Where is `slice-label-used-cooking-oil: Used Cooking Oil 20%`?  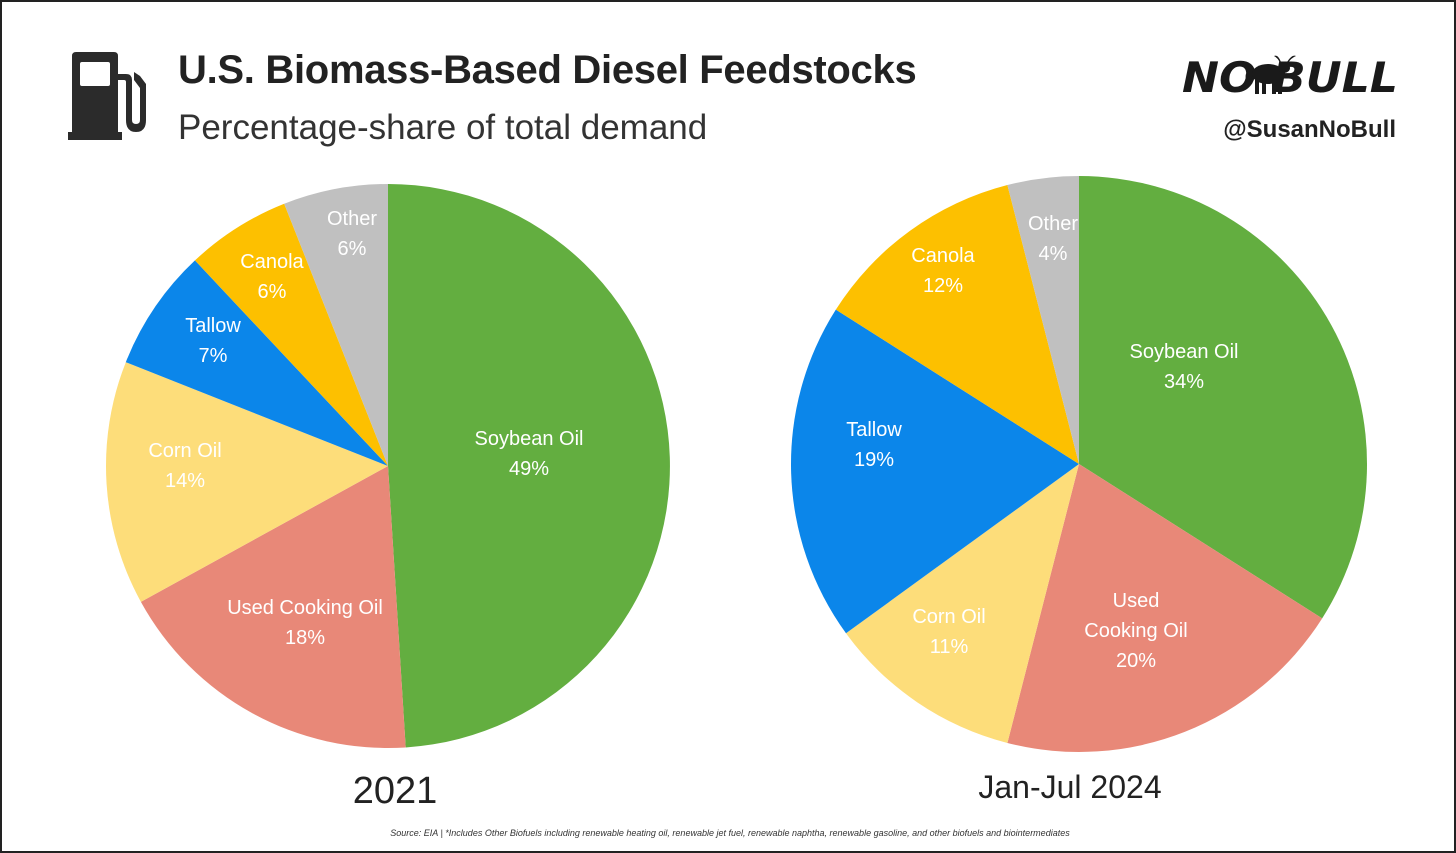 slice-label-used-cooking-oil: Used Cooking Oil 20% is located at coordinates (1135, 631).